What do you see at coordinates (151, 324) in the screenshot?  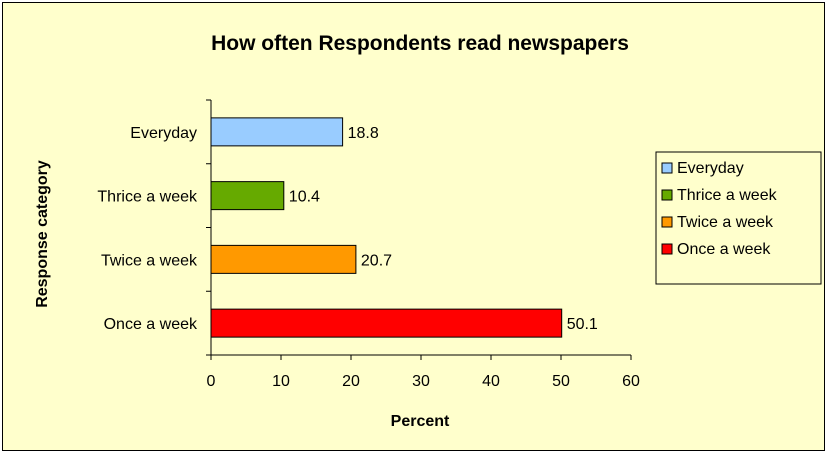 I see `category-label: Once a week` at bounding box center [151, 324].